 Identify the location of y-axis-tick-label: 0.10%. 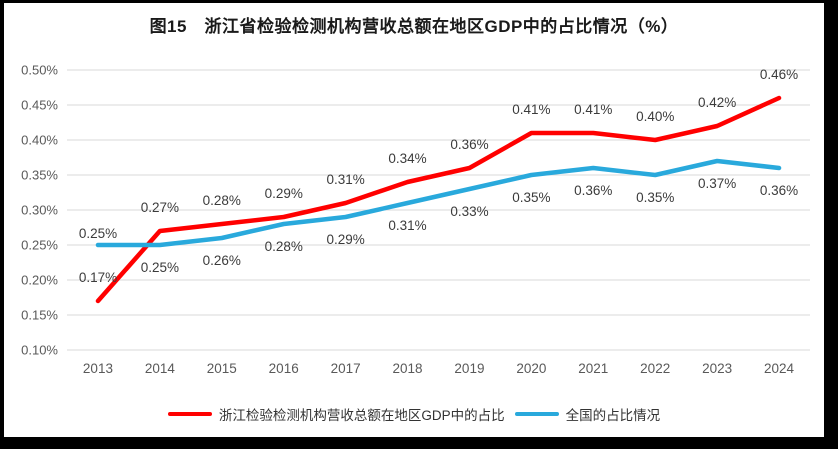
(39, 350).